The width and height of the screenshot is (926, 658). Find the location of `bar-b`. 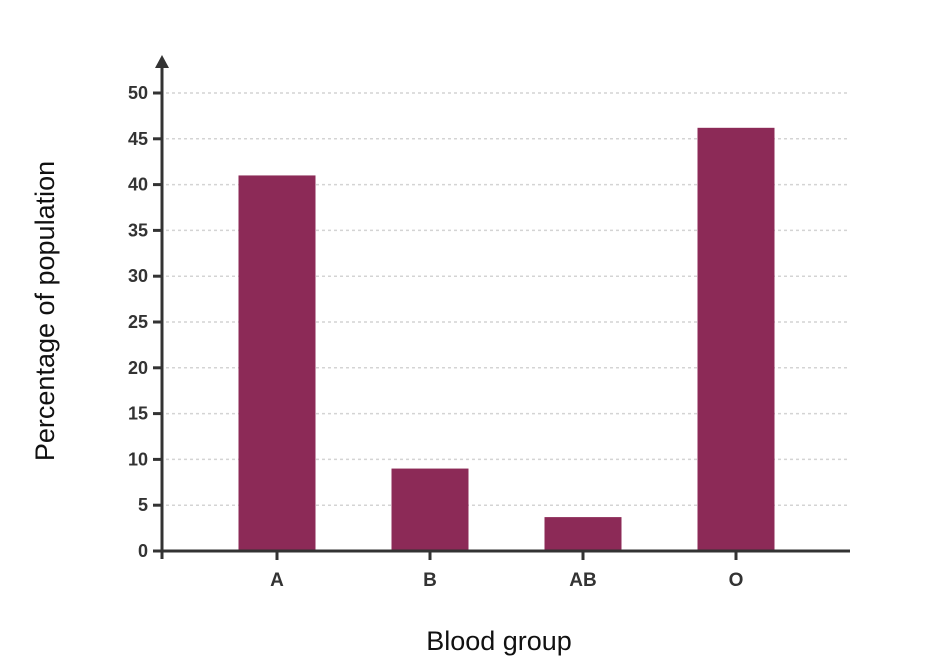

bar-b is located at coordinates (430, 509).